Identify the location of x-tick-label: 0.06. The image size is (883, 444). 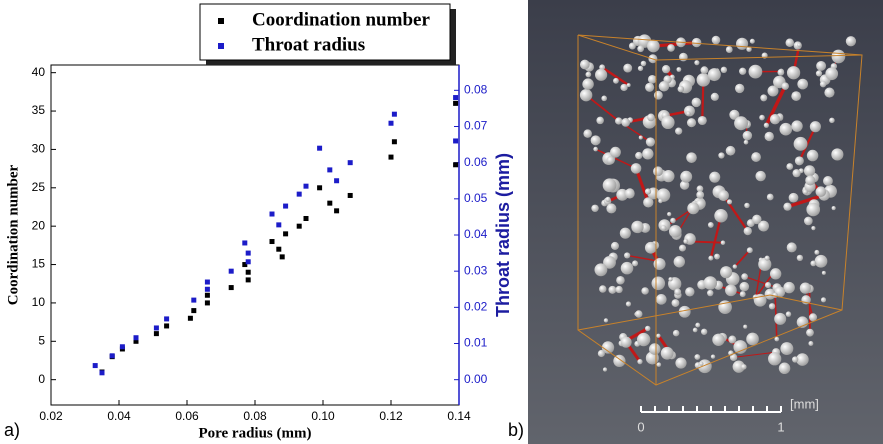
(187, 416).